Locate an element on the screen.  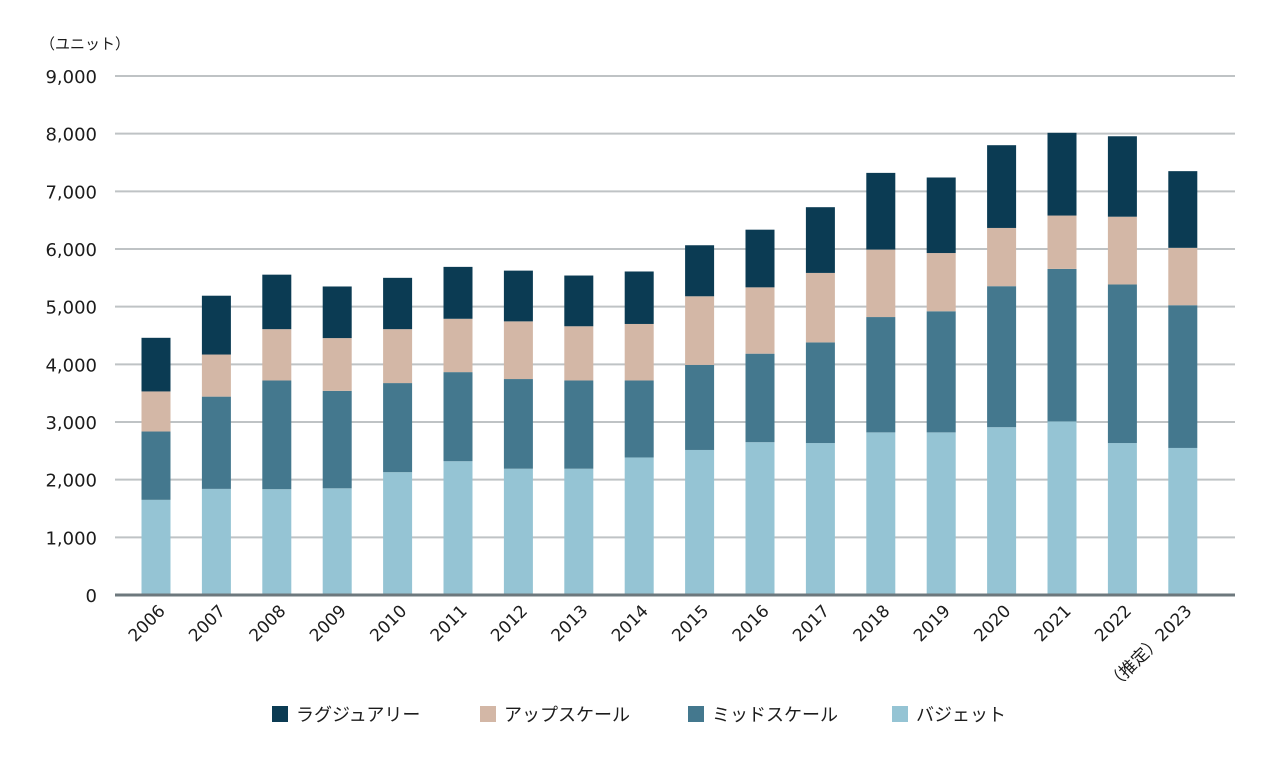
x-tick-label: 2008 is located at coordinates (268, 623).